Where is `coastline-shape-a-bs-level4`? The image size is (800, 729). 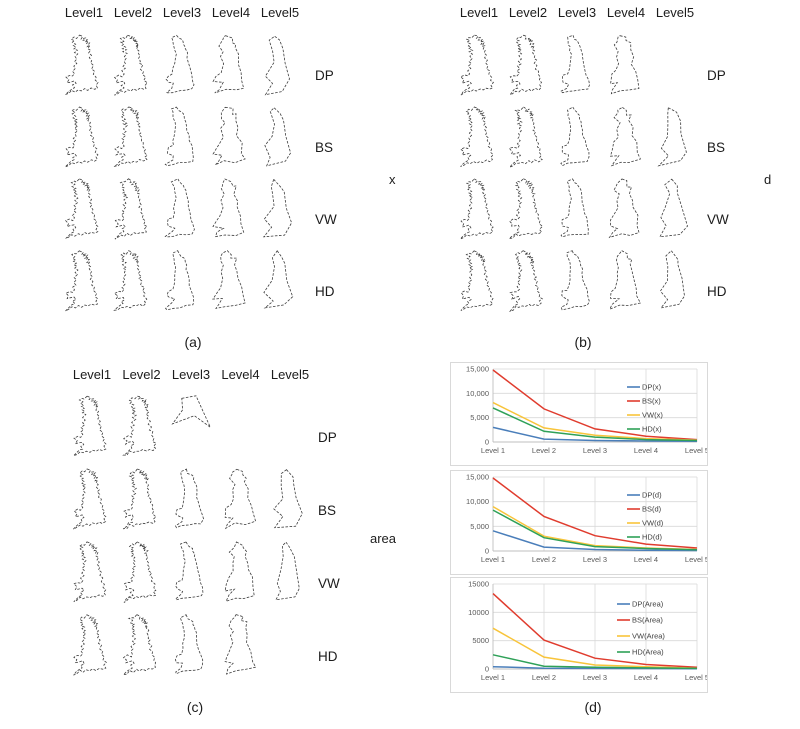
coastline-shape-a-bs-level4 is located at coordinates (231, 137).